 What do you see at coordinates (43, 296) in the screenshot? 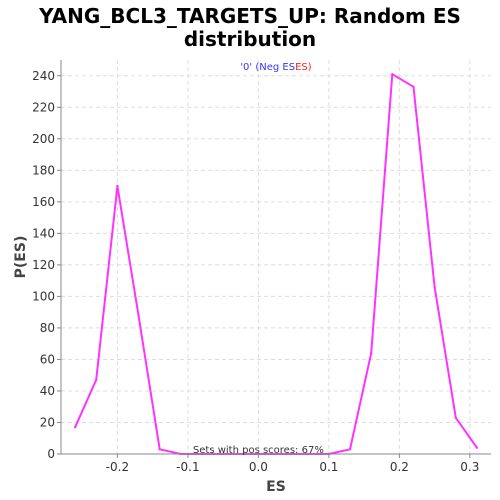
I see `y-tick-label: 100` at bounding box center [43, 296].